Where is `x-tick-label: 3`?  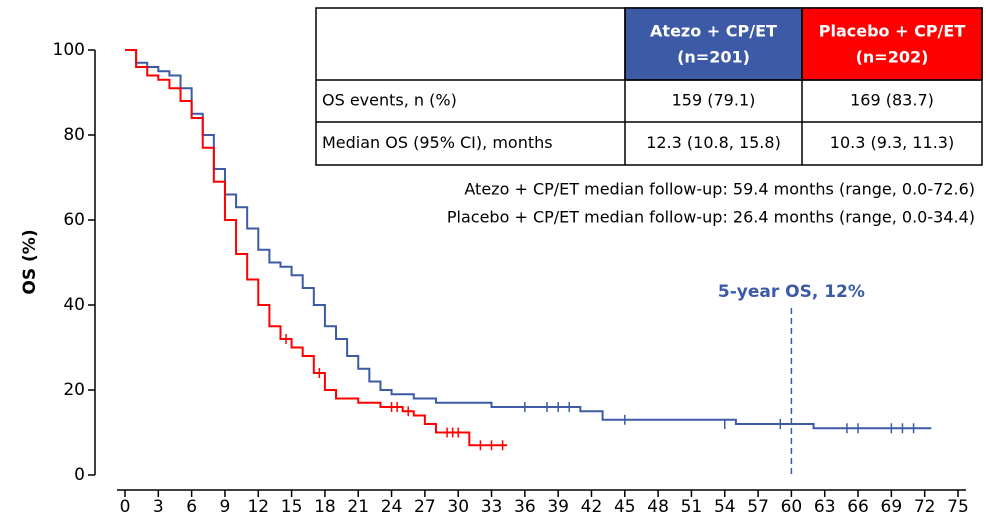
x-tick-label: 3 is located at coordinates (158, 506).